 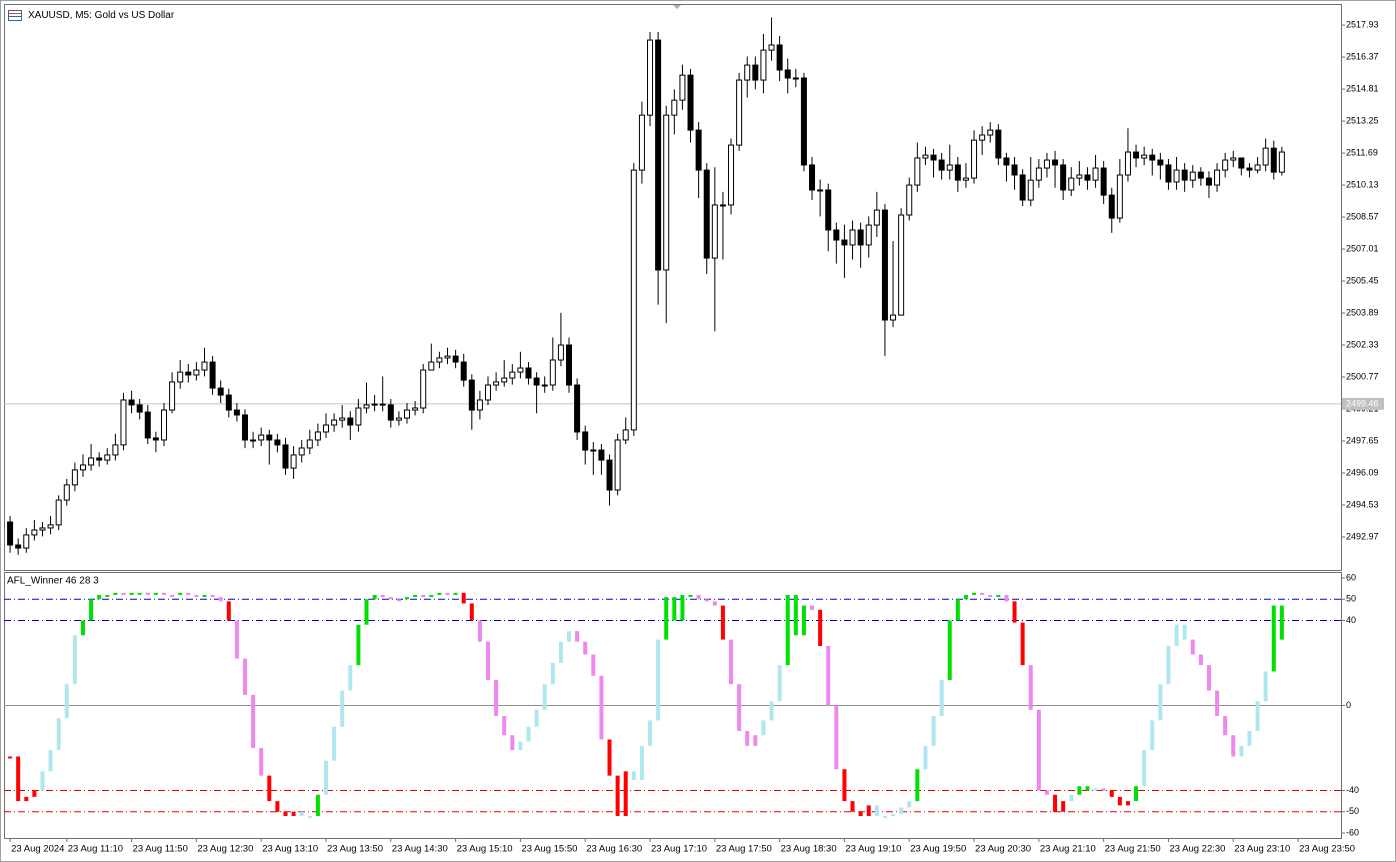 I want to click on bid-label-box, so click(x=1363, y=403).